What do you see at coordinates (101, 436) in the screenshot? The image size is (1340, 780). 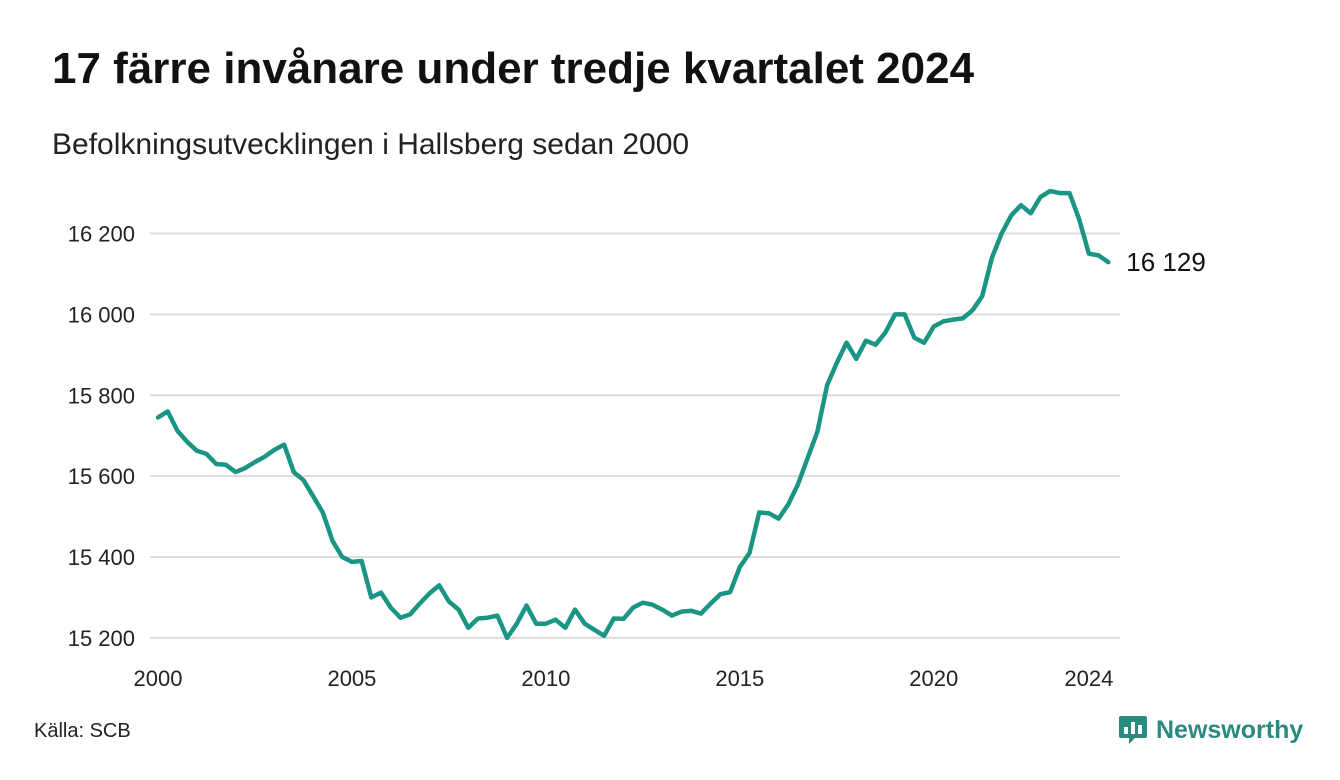 I see `y-axis-labels: 15 200 15 400 15 600 15 800 16 000 16 200` at bounding box center [101, 436].